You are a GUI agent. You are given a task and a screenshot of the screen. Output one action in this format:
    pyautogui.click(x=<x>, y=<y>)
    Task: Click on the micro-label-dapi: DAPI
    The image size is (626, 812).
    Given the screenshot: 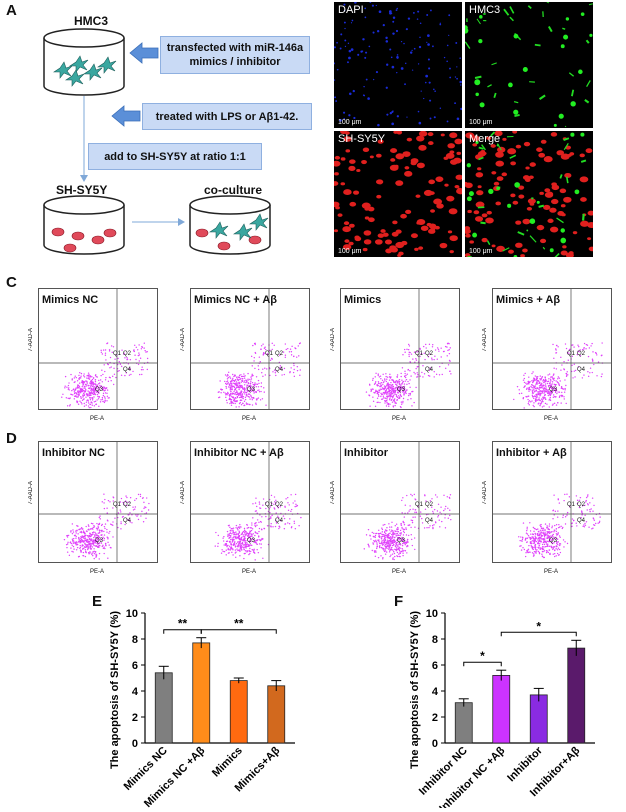 What is the action you would take?
    pyautogui.click(x=351, y=10)
    